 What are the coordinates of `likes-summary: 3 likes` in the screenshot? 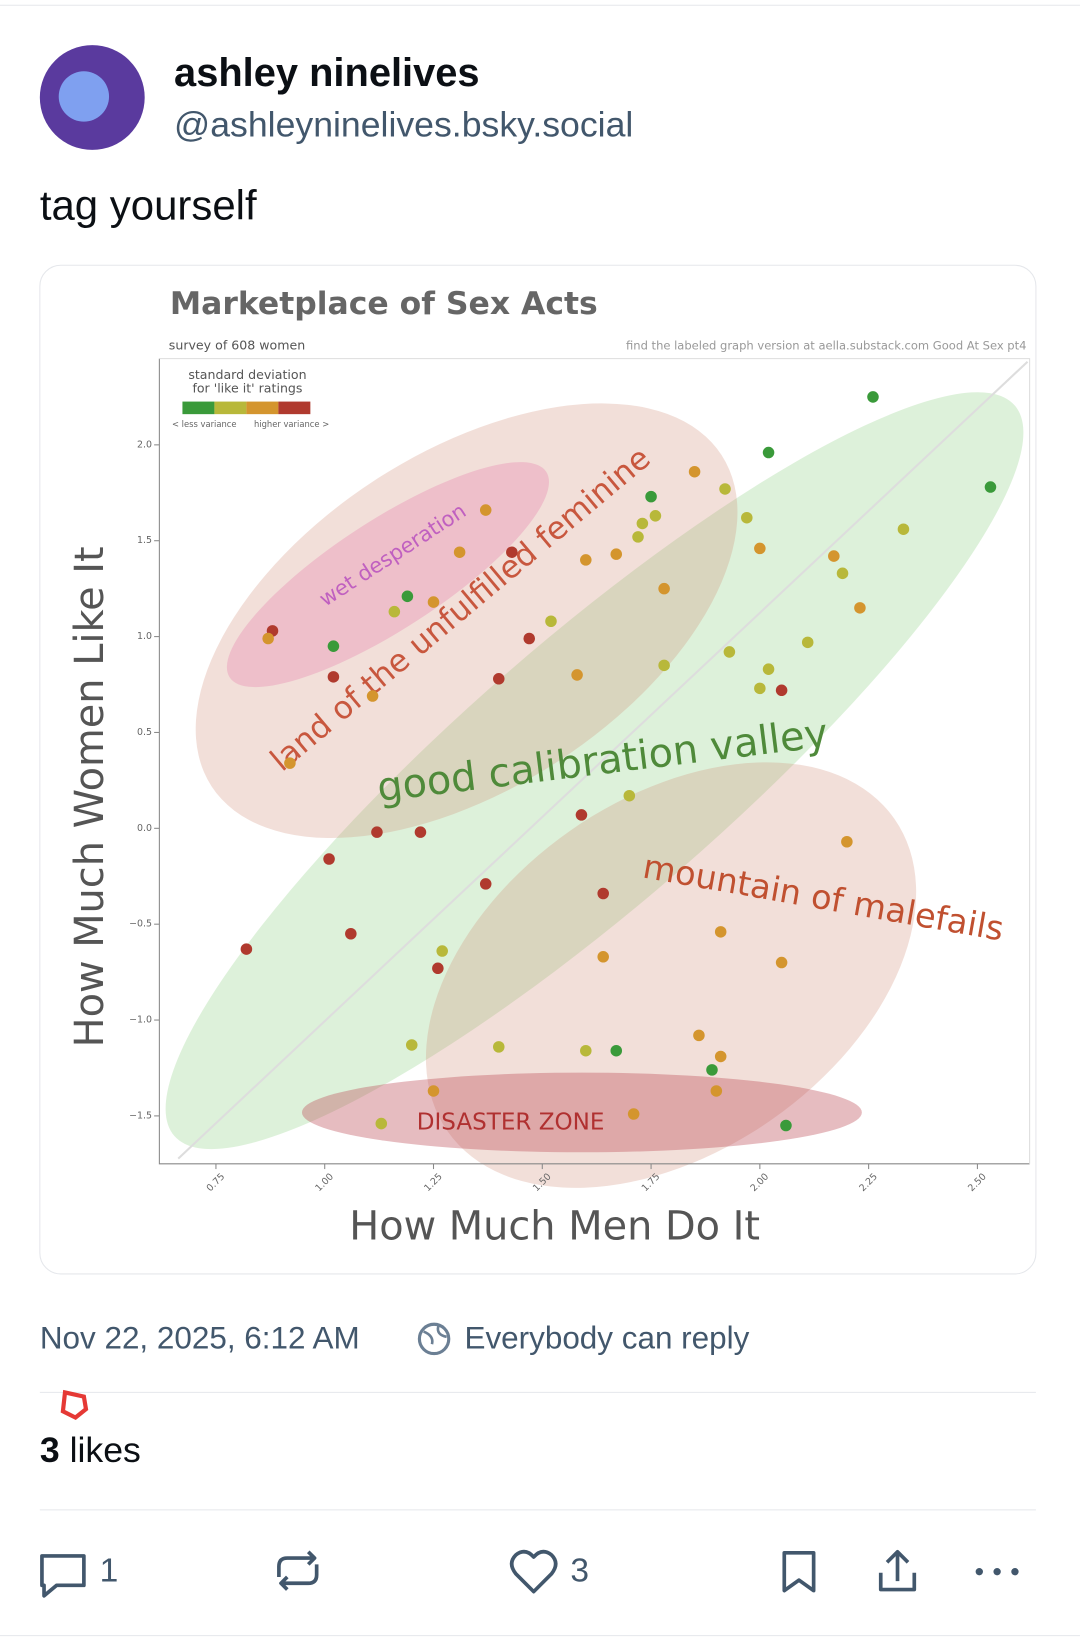 It's located at (90, 1451).